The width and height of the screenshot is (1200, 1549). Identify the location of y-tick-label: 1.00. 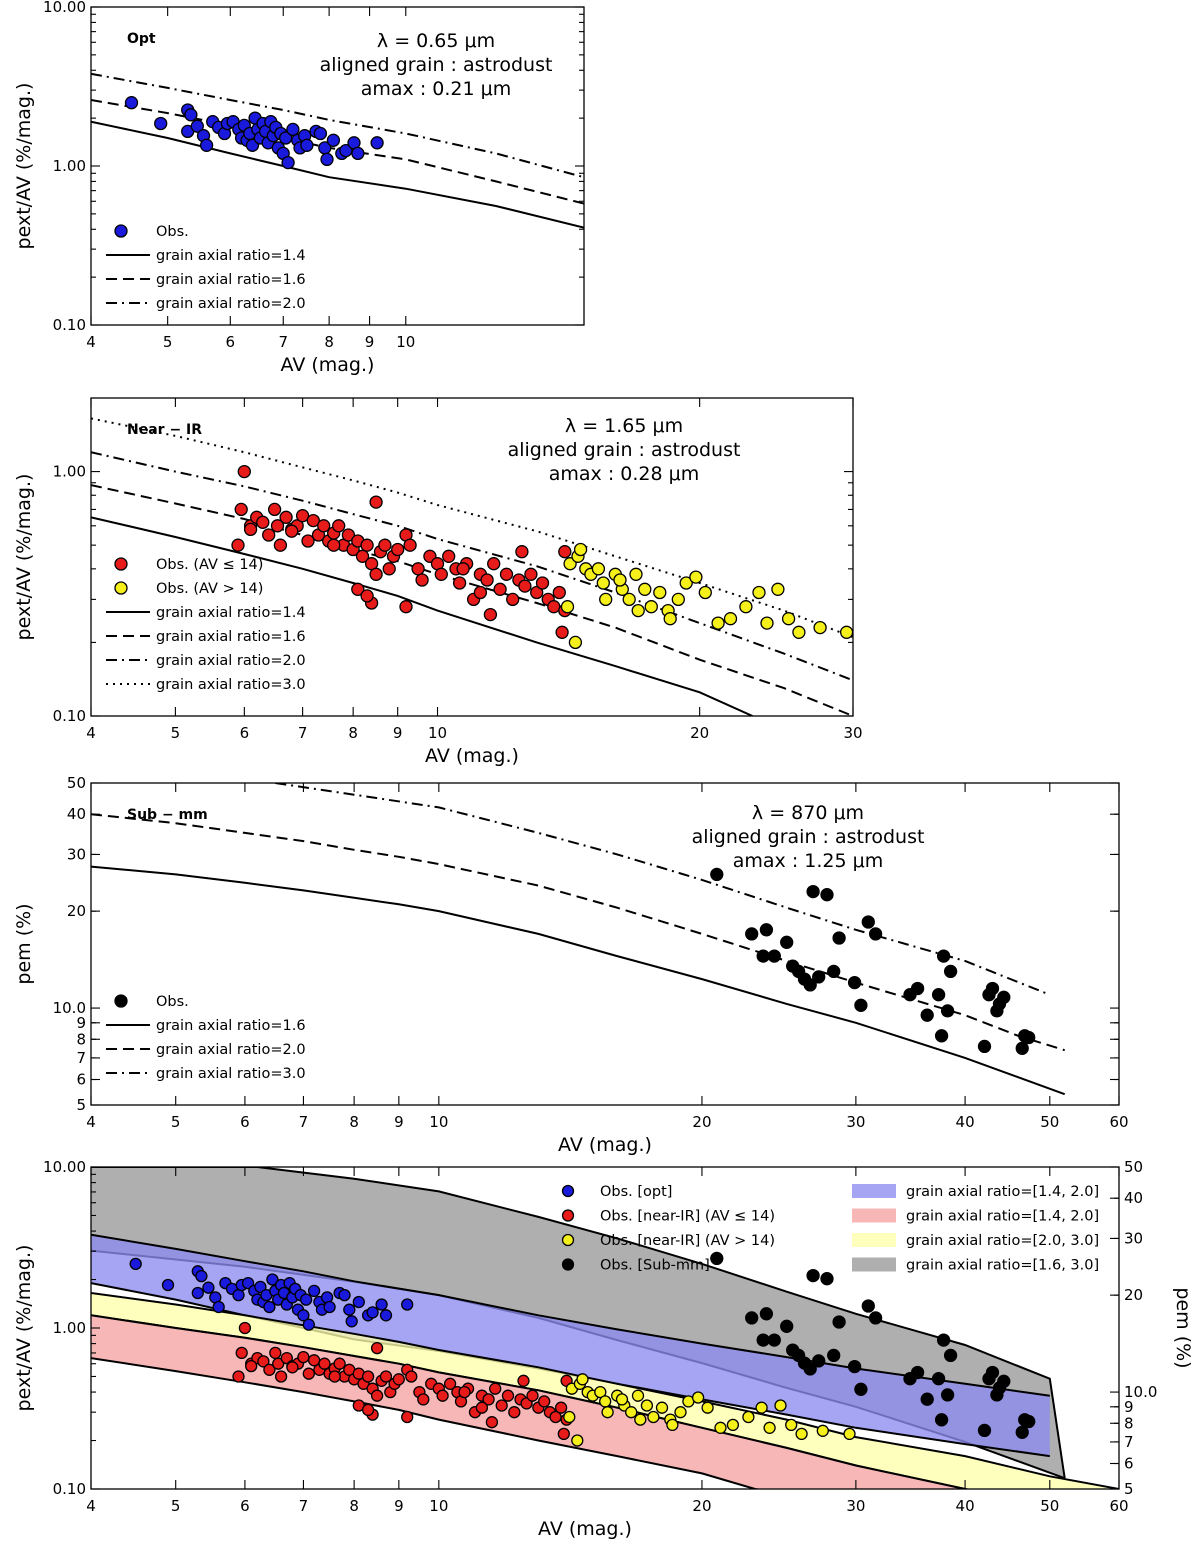
(69, 1328).